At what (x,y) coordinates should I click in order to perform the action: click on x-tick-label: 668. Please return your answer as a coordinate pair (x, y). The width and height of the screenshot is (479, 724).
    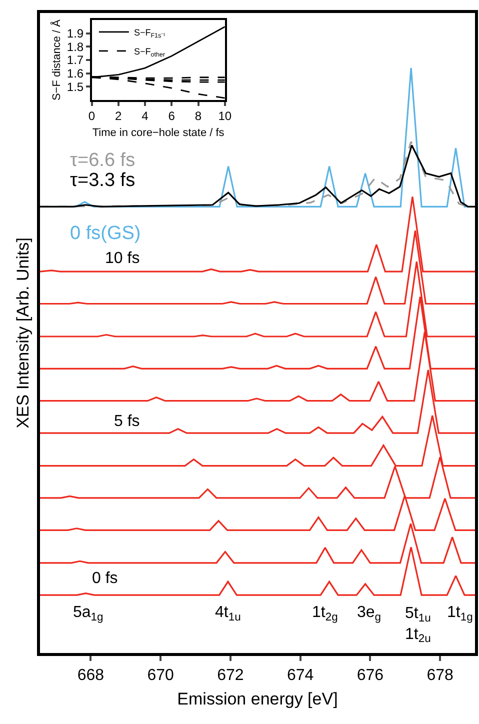
    Looking at the image, I should click on (90, 675).